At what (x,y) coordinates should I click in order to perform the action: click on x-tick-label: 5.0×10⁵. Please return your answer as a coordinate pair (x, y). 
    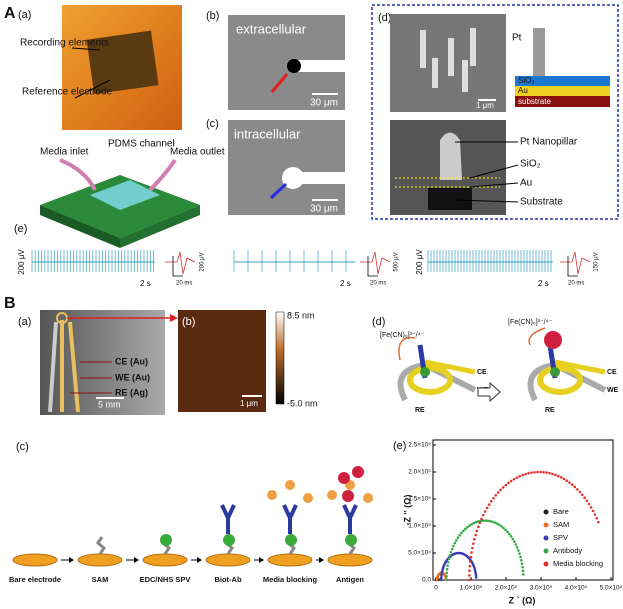
    Looking at the image, I should click on (611, 588).